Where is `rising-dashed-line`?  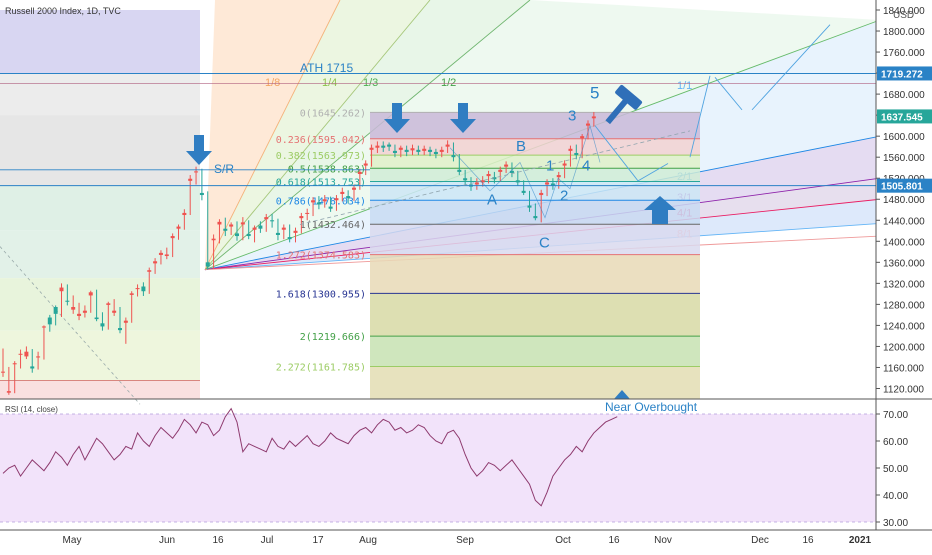 rising-dashed-line is located at coordinates (495, 177).